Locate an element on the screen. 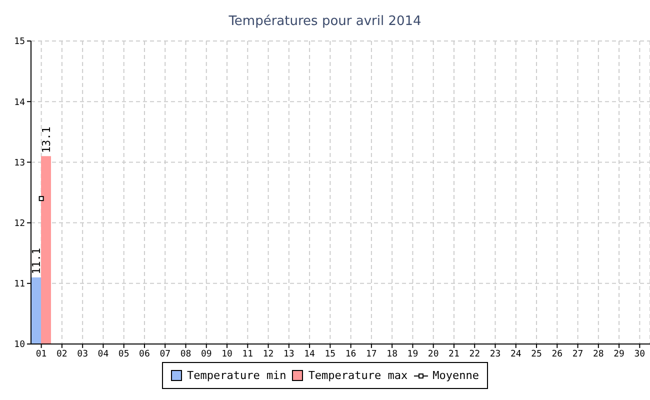 This screenshot has width=650, height=400. data-label: 11.1 is located at coordinates (36, 261).